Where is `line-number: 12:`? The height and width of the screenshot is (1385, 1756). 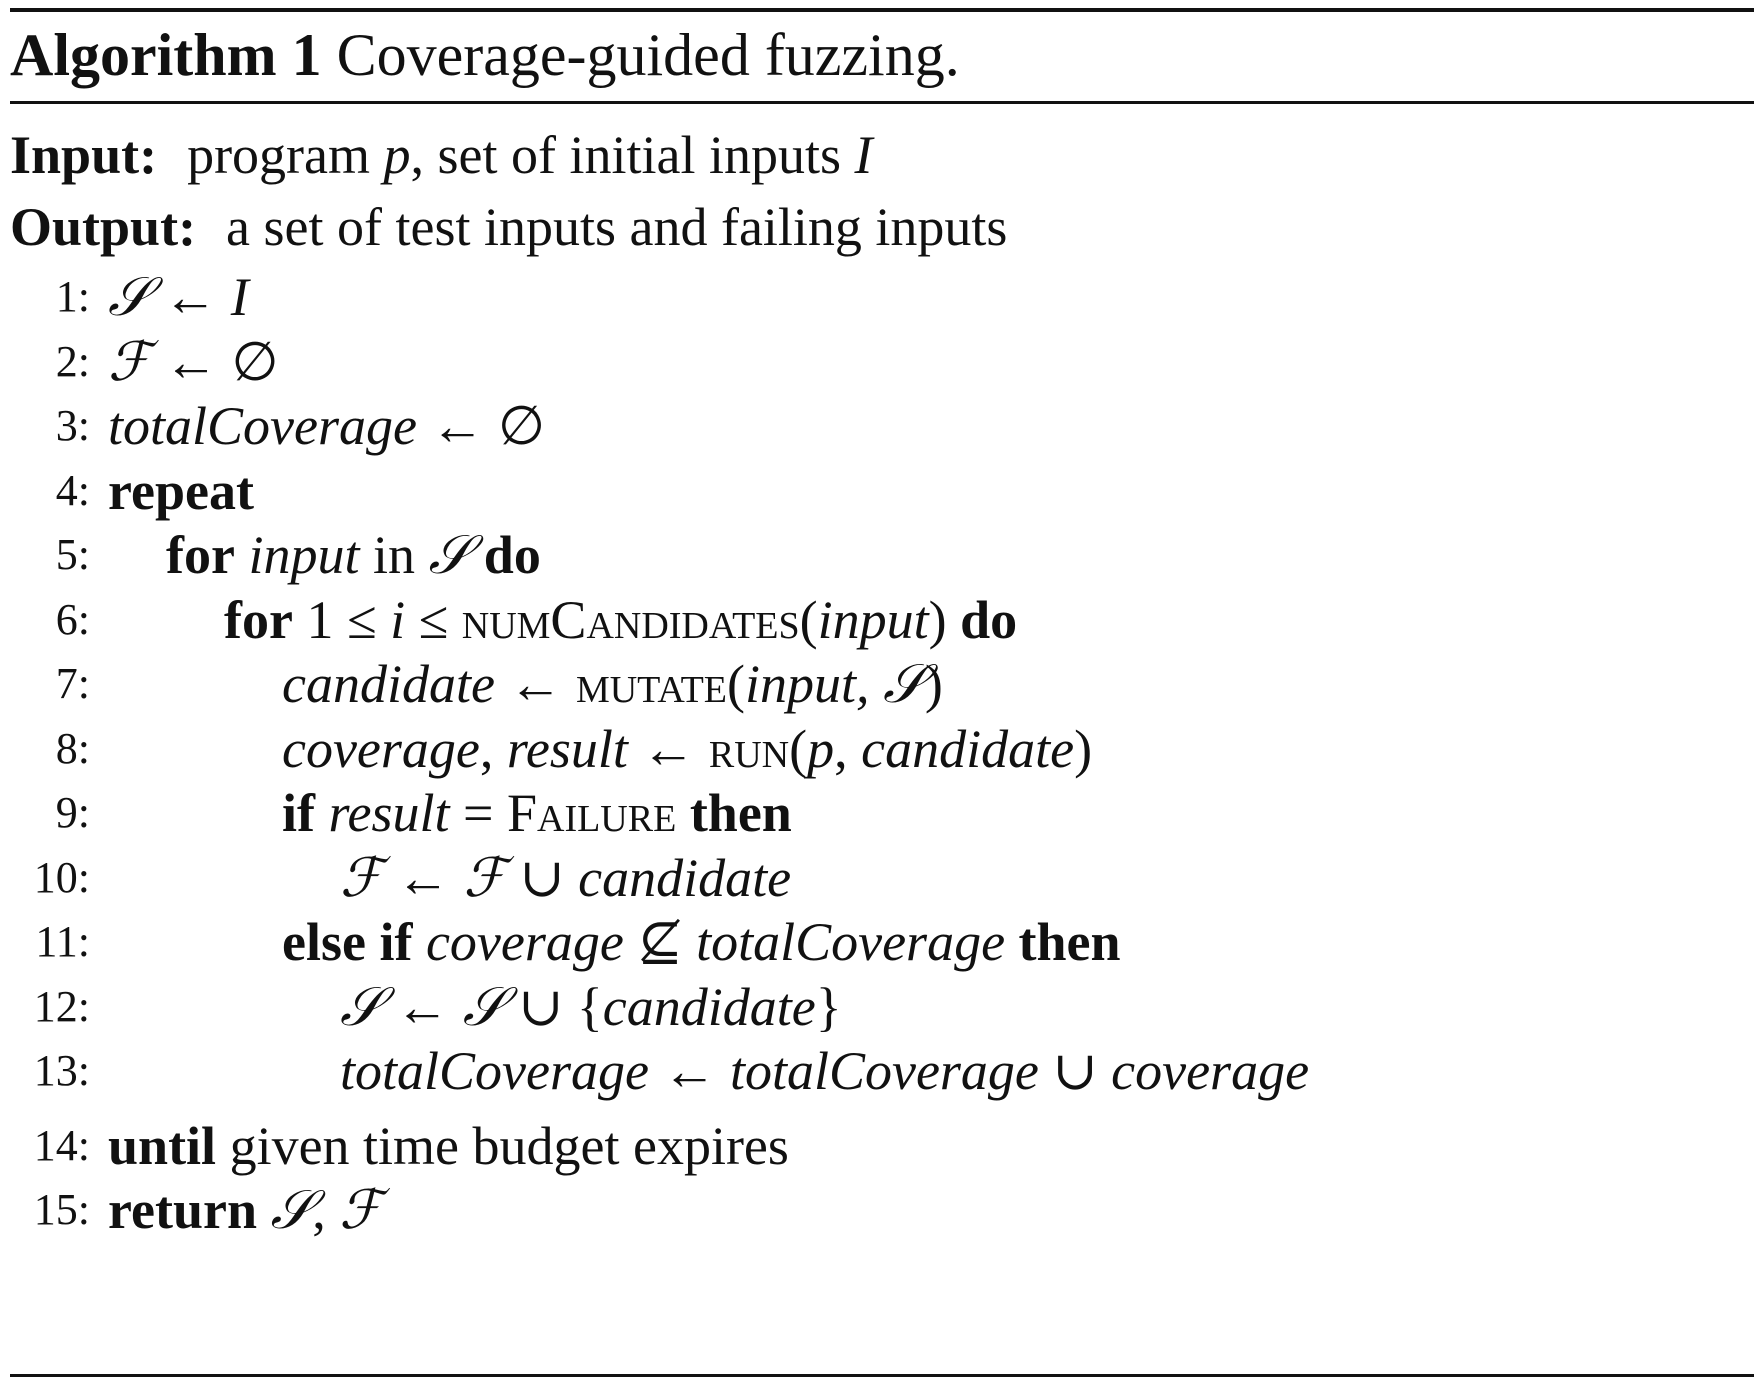 line-number: 12: is located at coordinates (61, 1006).